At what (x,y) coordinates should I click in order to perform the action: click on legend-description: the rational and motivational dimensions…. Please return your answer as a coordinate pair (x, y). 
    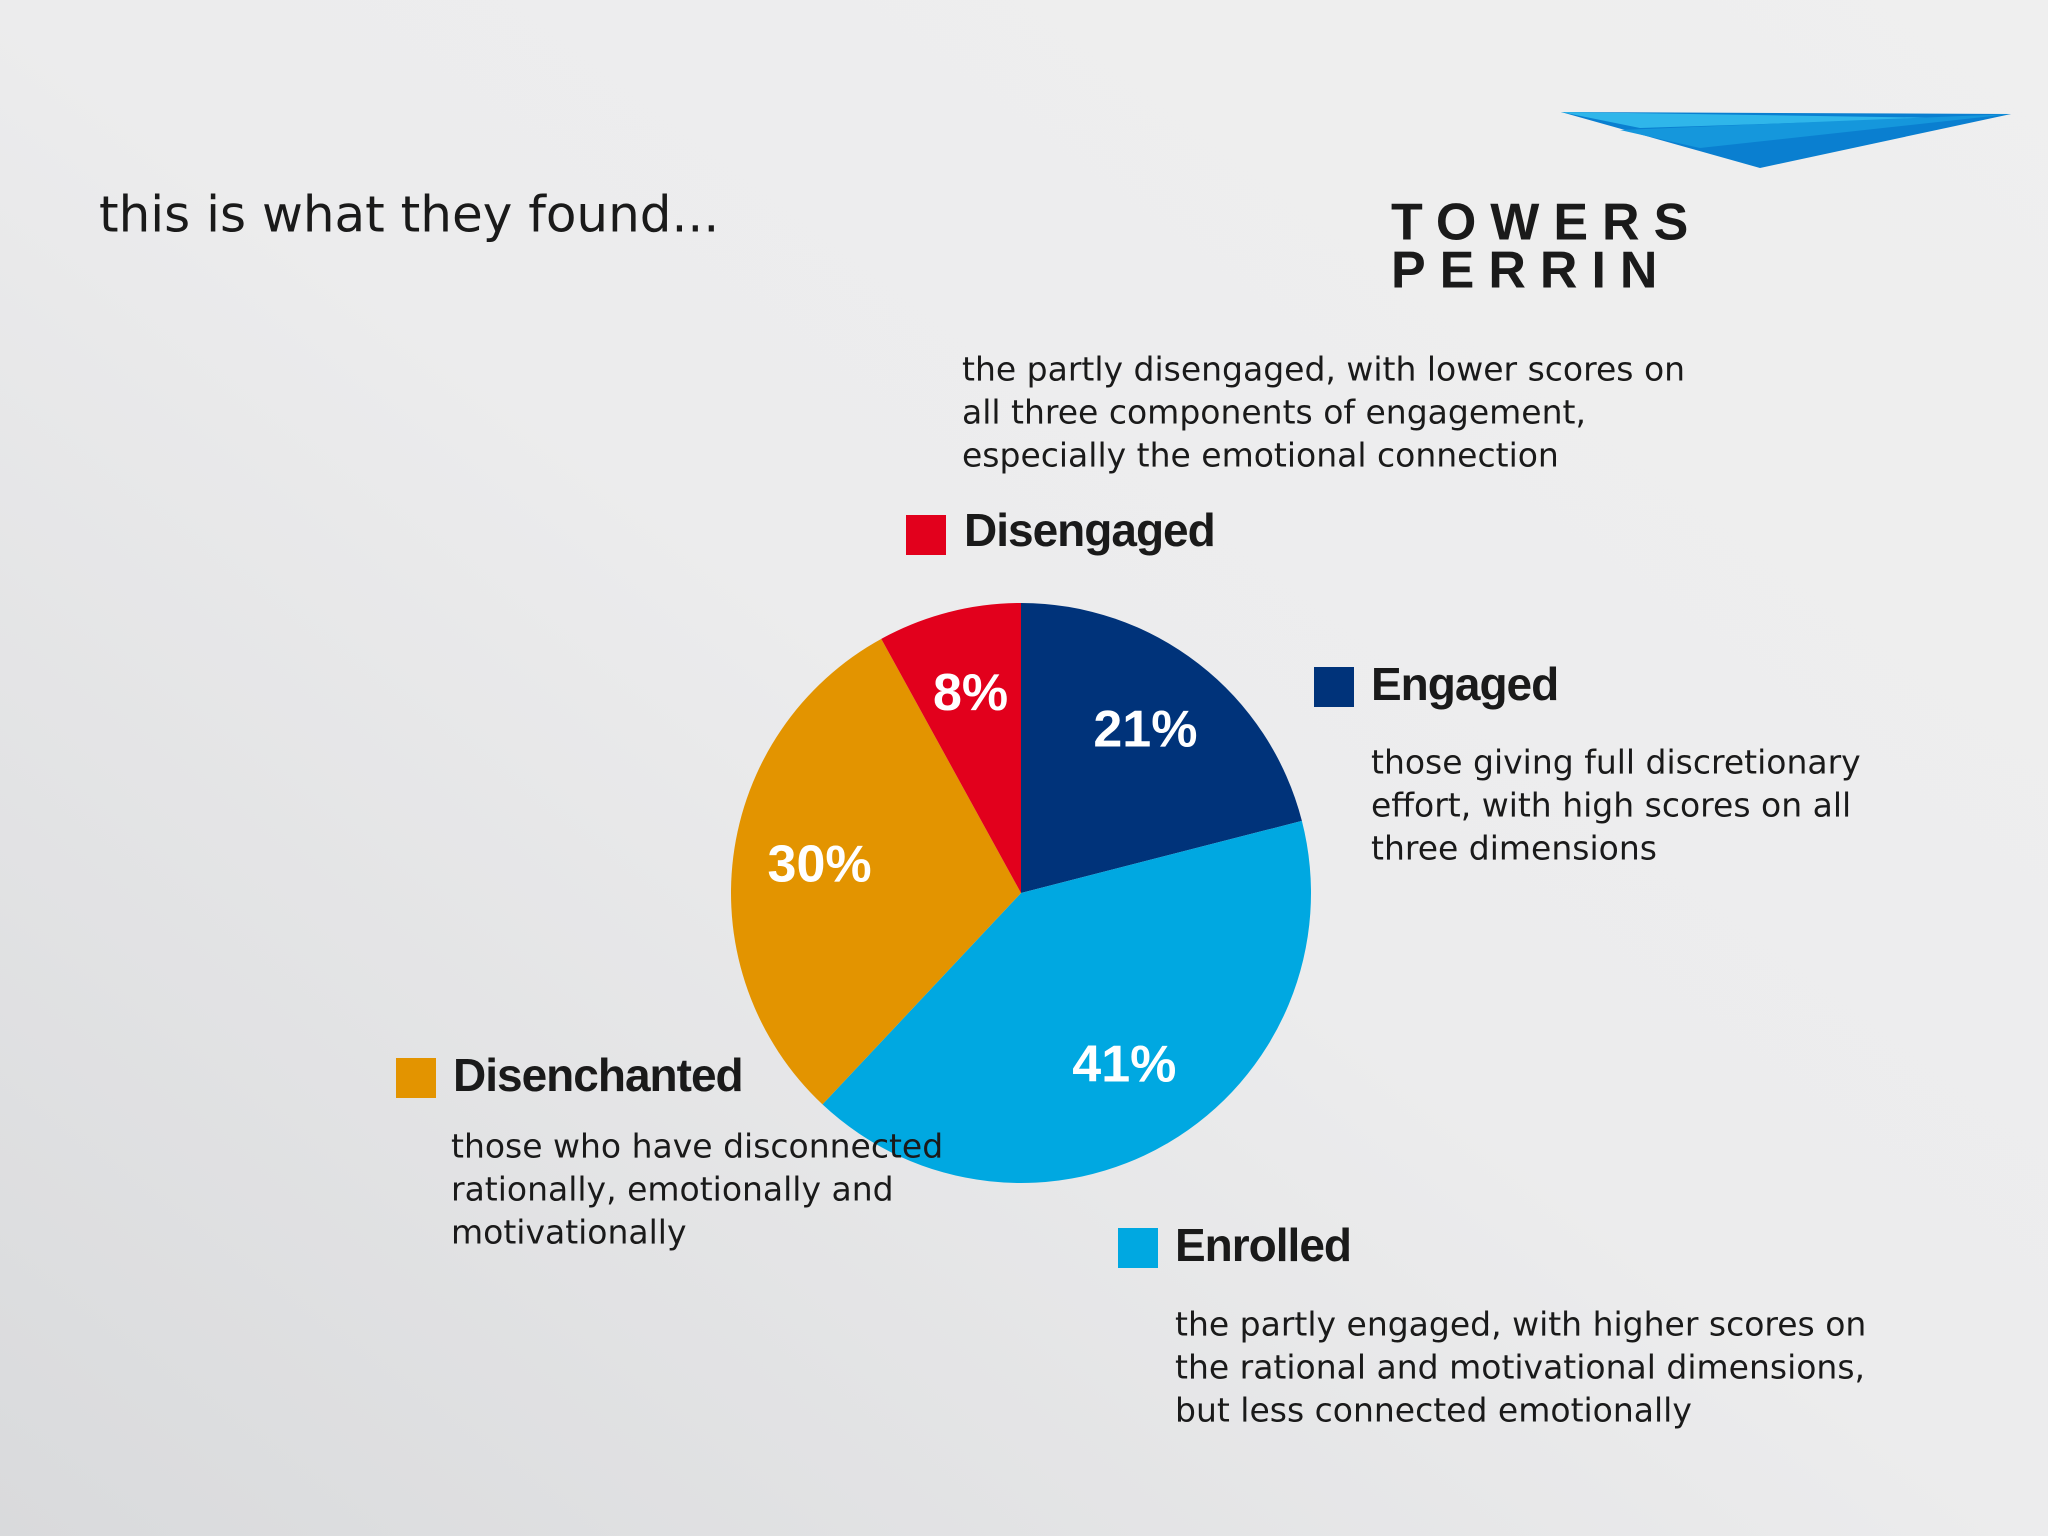
    Looking at the image, I should click on (1520, 1367).